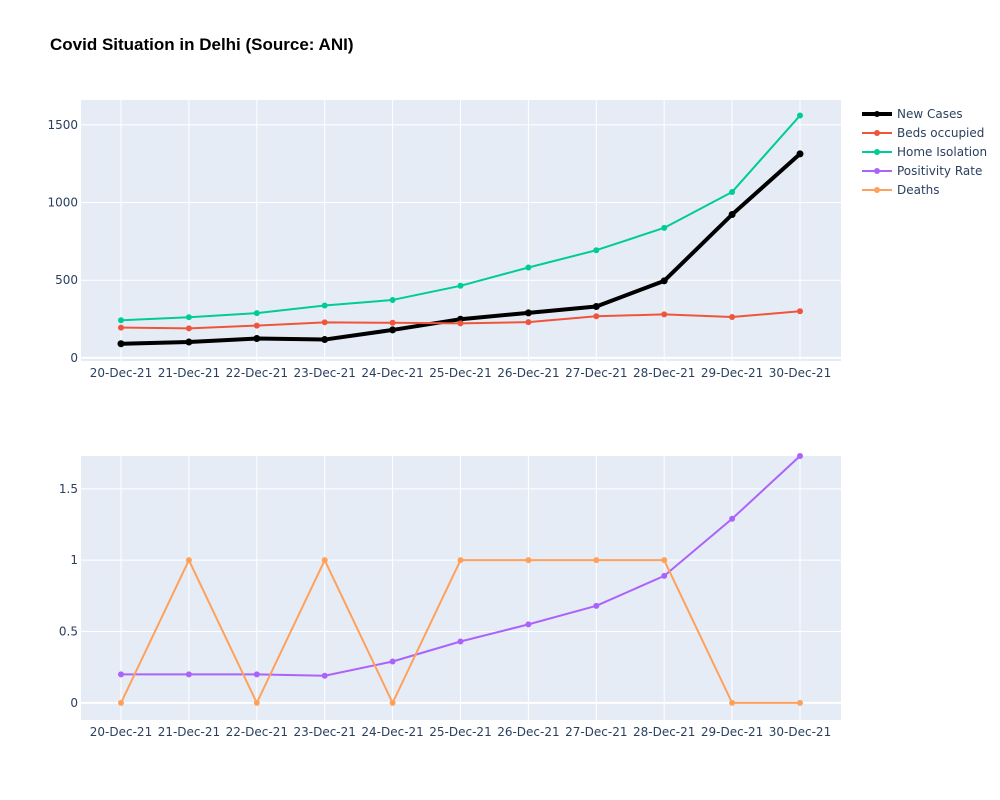 Image resolution: width=1000 pixels, height=800 pixels. I want to click on legend-item-beds-occupied: Beds occupied, so click(923, 133).